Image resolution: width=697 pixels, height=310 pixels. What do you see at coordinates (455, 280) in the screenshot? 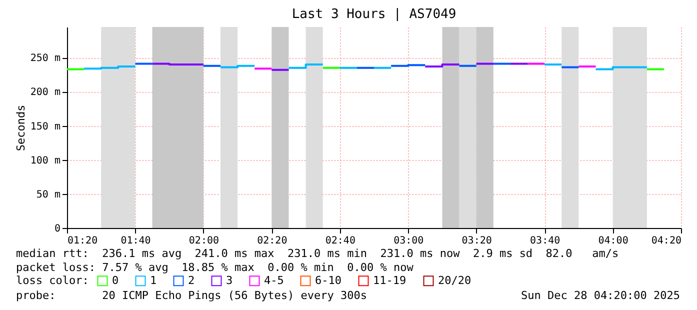
I see `legend-label: 20/20` at bounding box center [455, 280].